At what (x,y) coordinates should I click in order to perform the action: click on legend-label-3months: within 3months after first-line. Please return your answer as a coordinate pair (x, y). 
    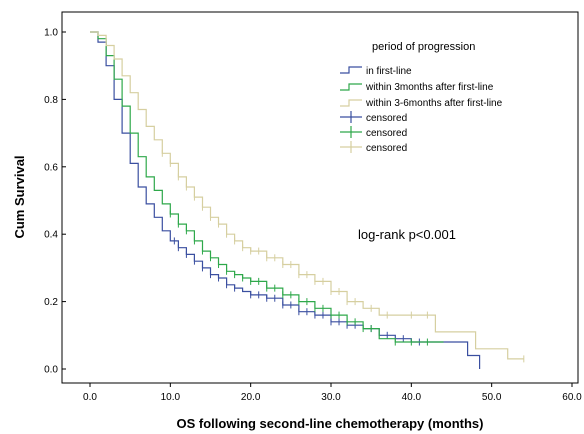
    Looking at the image, I should click on (429, 87).